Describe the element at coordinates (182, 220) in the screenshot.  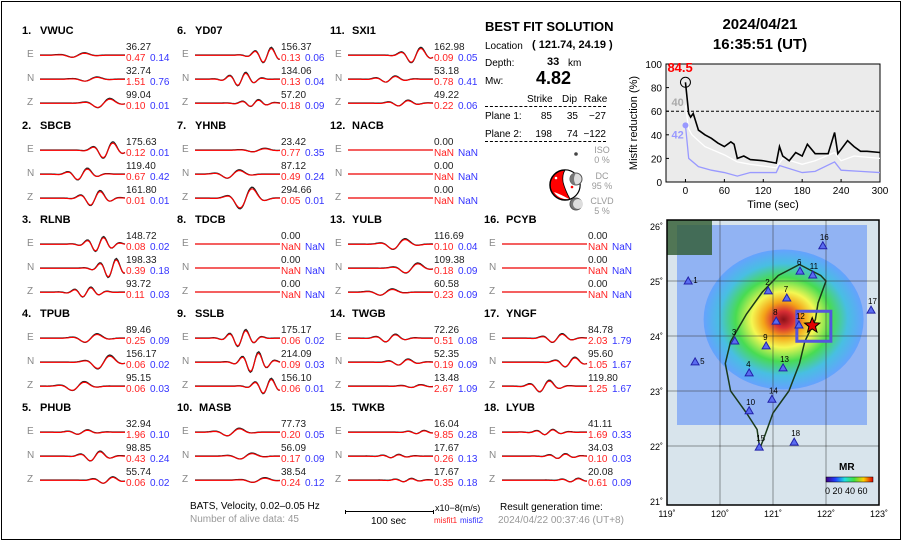
I see `station-number: 8.` at that location.